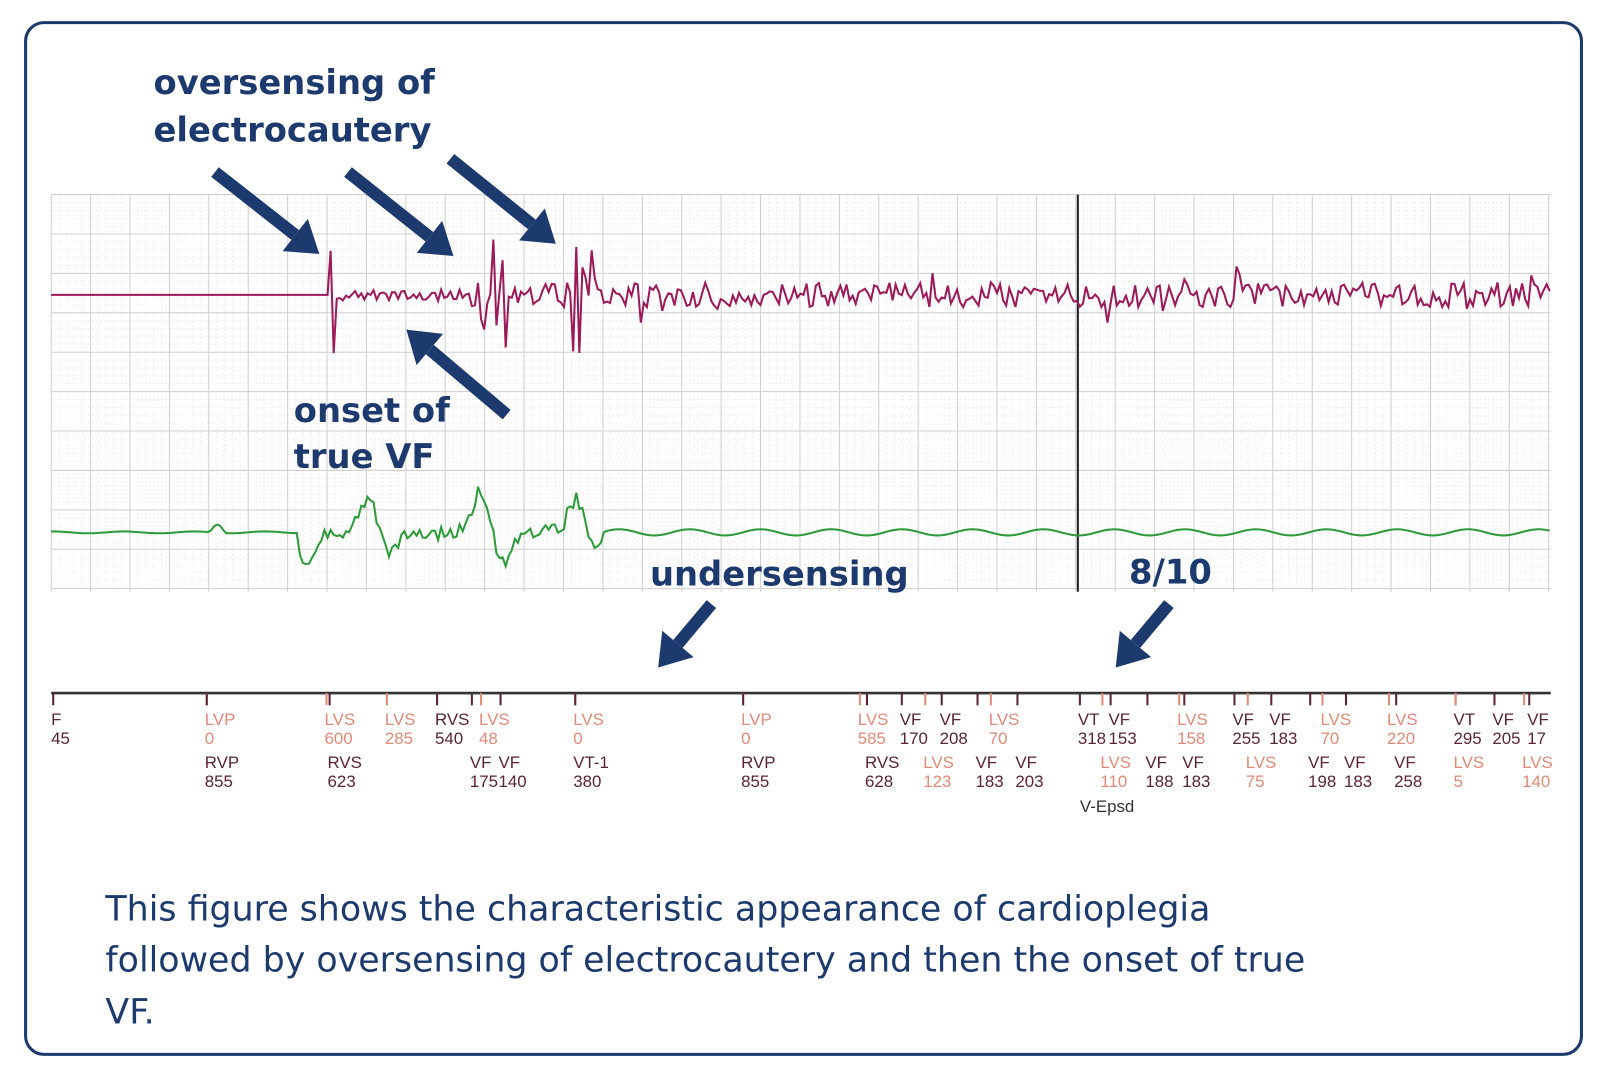 This screenshot has height=1077, width=1605. I want to click on marker-label: VT, so click(1089, 719).